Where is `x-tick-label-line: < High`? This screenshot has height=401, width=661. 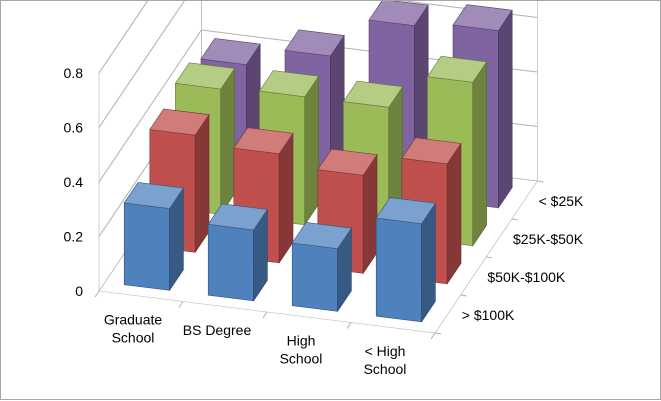 x-tick-label-line: < High is located at coordinates (385, 351).